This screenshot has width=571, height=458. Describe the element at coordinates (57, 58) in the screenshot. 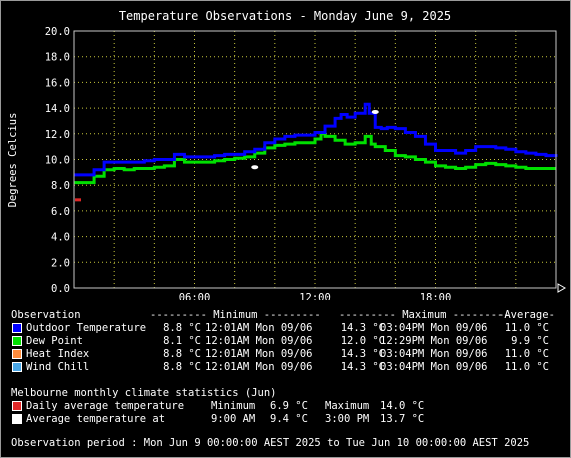

I see `y-tick-label: 18.0` at that location.